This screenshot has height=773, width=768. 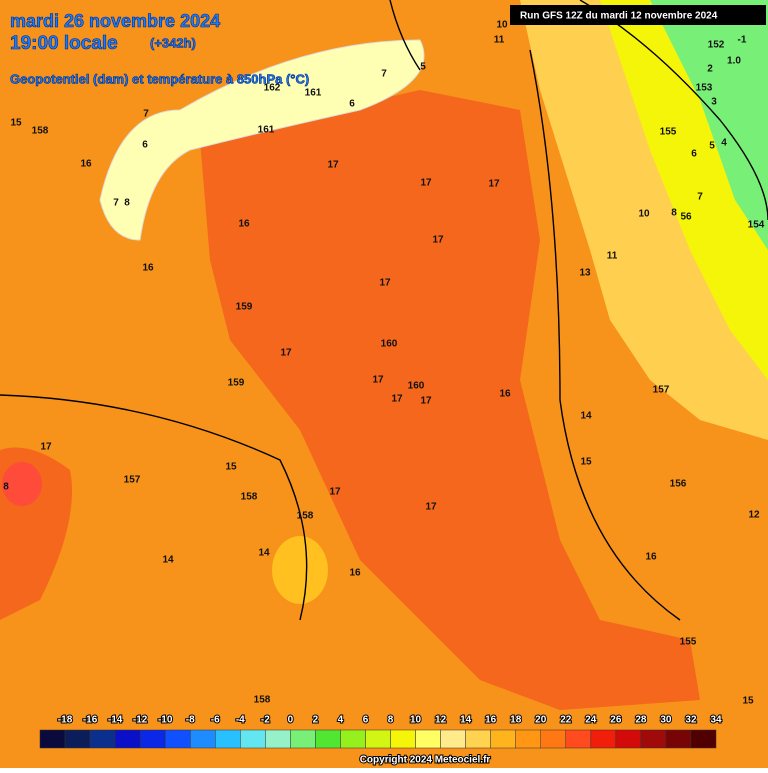 I want to click on map-label: 152, so click(x=716, y=45).